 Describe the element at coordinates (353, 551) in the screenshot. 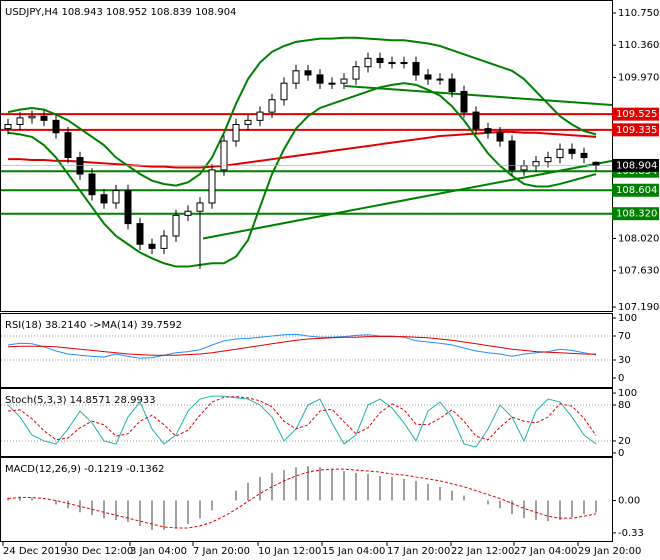

I see `x-tick-label: 15 Jan 04:00` at that location.